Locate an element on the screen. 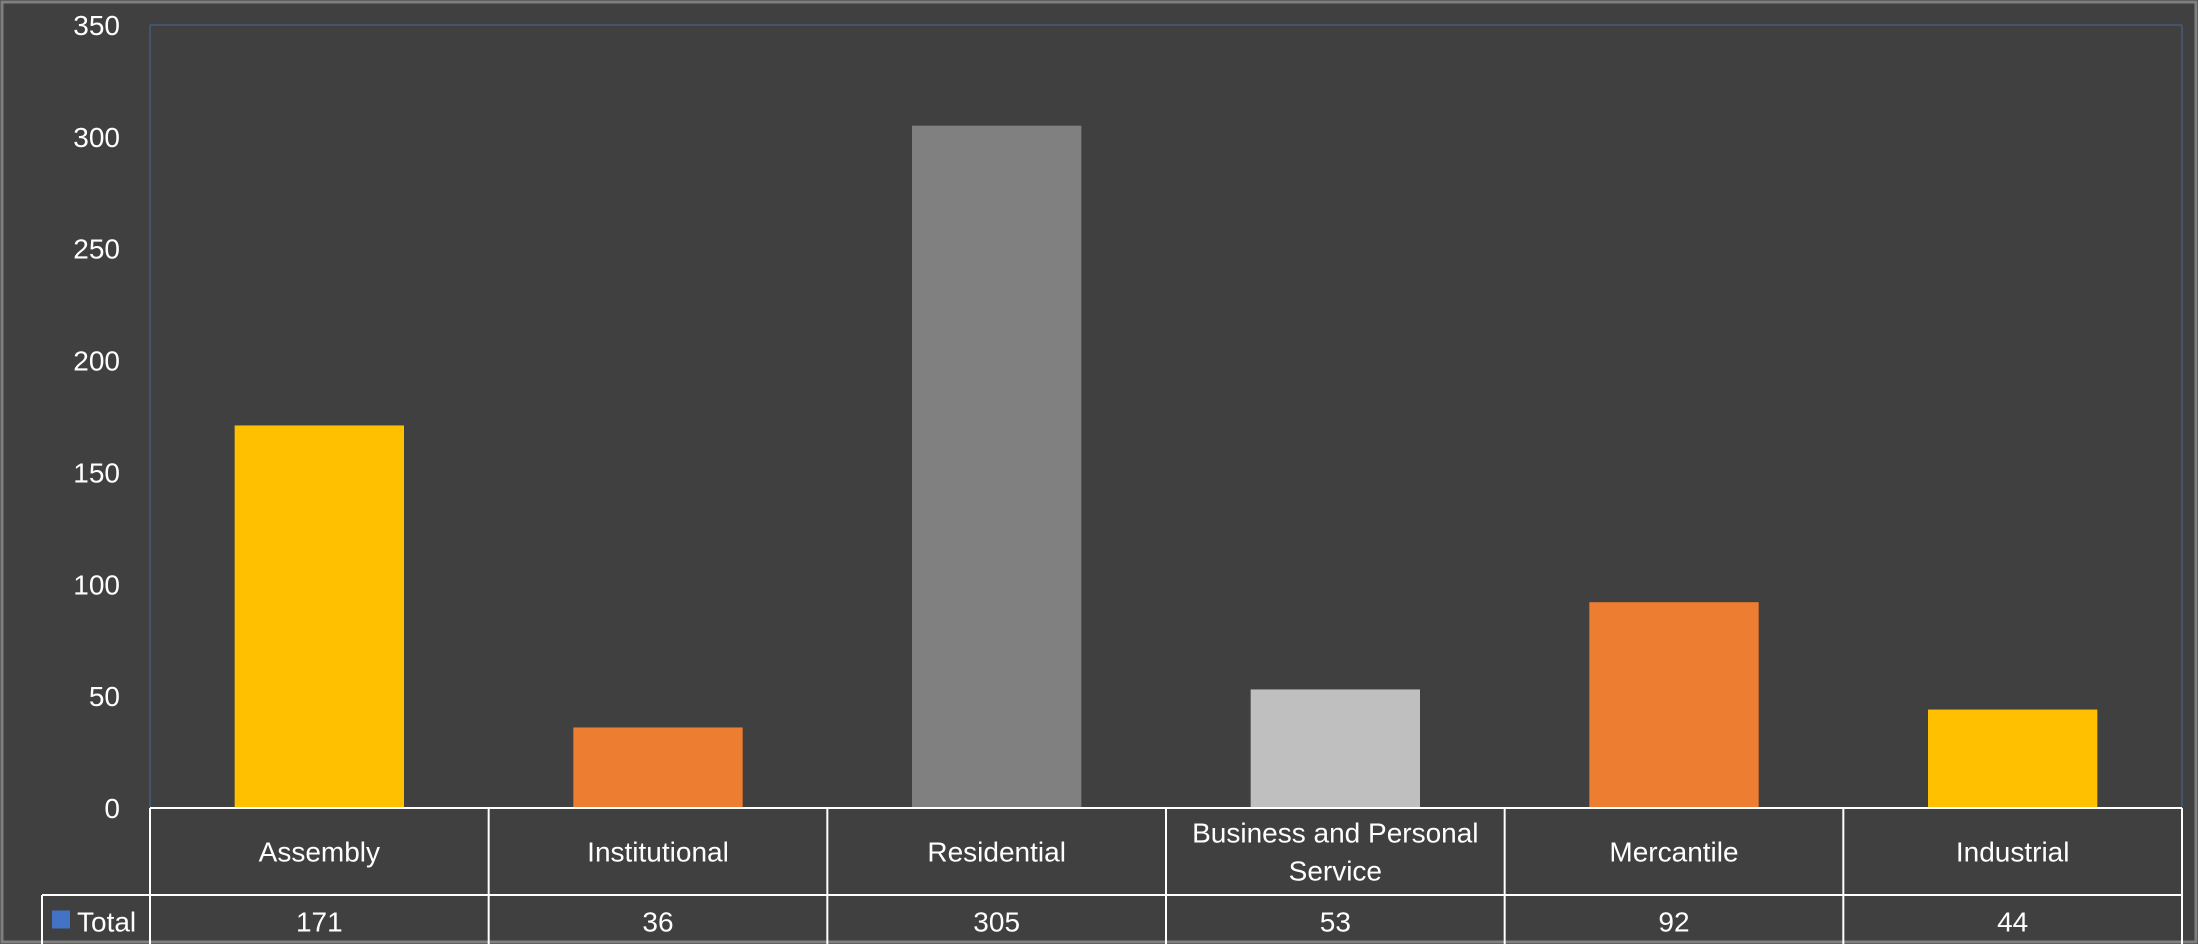 The width and height of the screenshot is (2198, 944). y-tick-label: 150 is located at coordinates (96, 472).